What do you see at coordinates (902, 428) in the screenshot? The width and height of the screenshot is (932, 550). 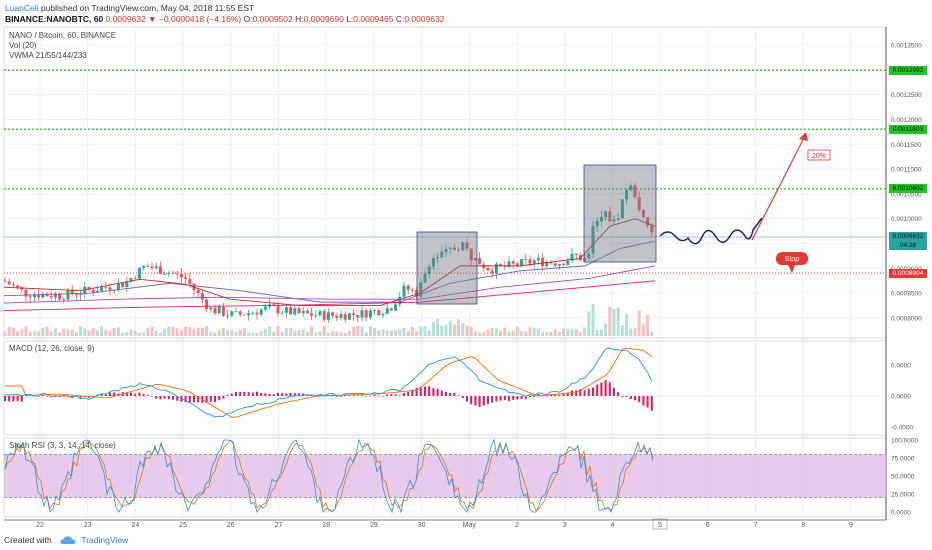 I see `macd-tick-label: -0.0000` at bounding box center [902, 428].